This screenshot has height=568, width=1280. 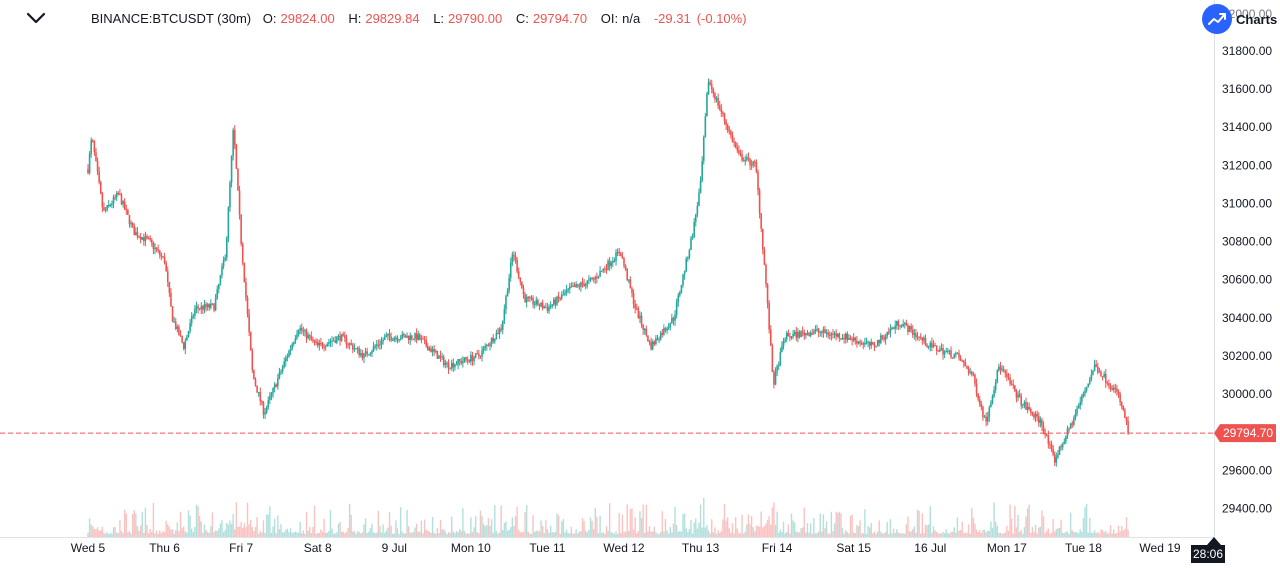 What do you see at coordinates (1257, 19) in the screenshot?
I see `brand-label: Charts` at bounding box center [1257, 19].